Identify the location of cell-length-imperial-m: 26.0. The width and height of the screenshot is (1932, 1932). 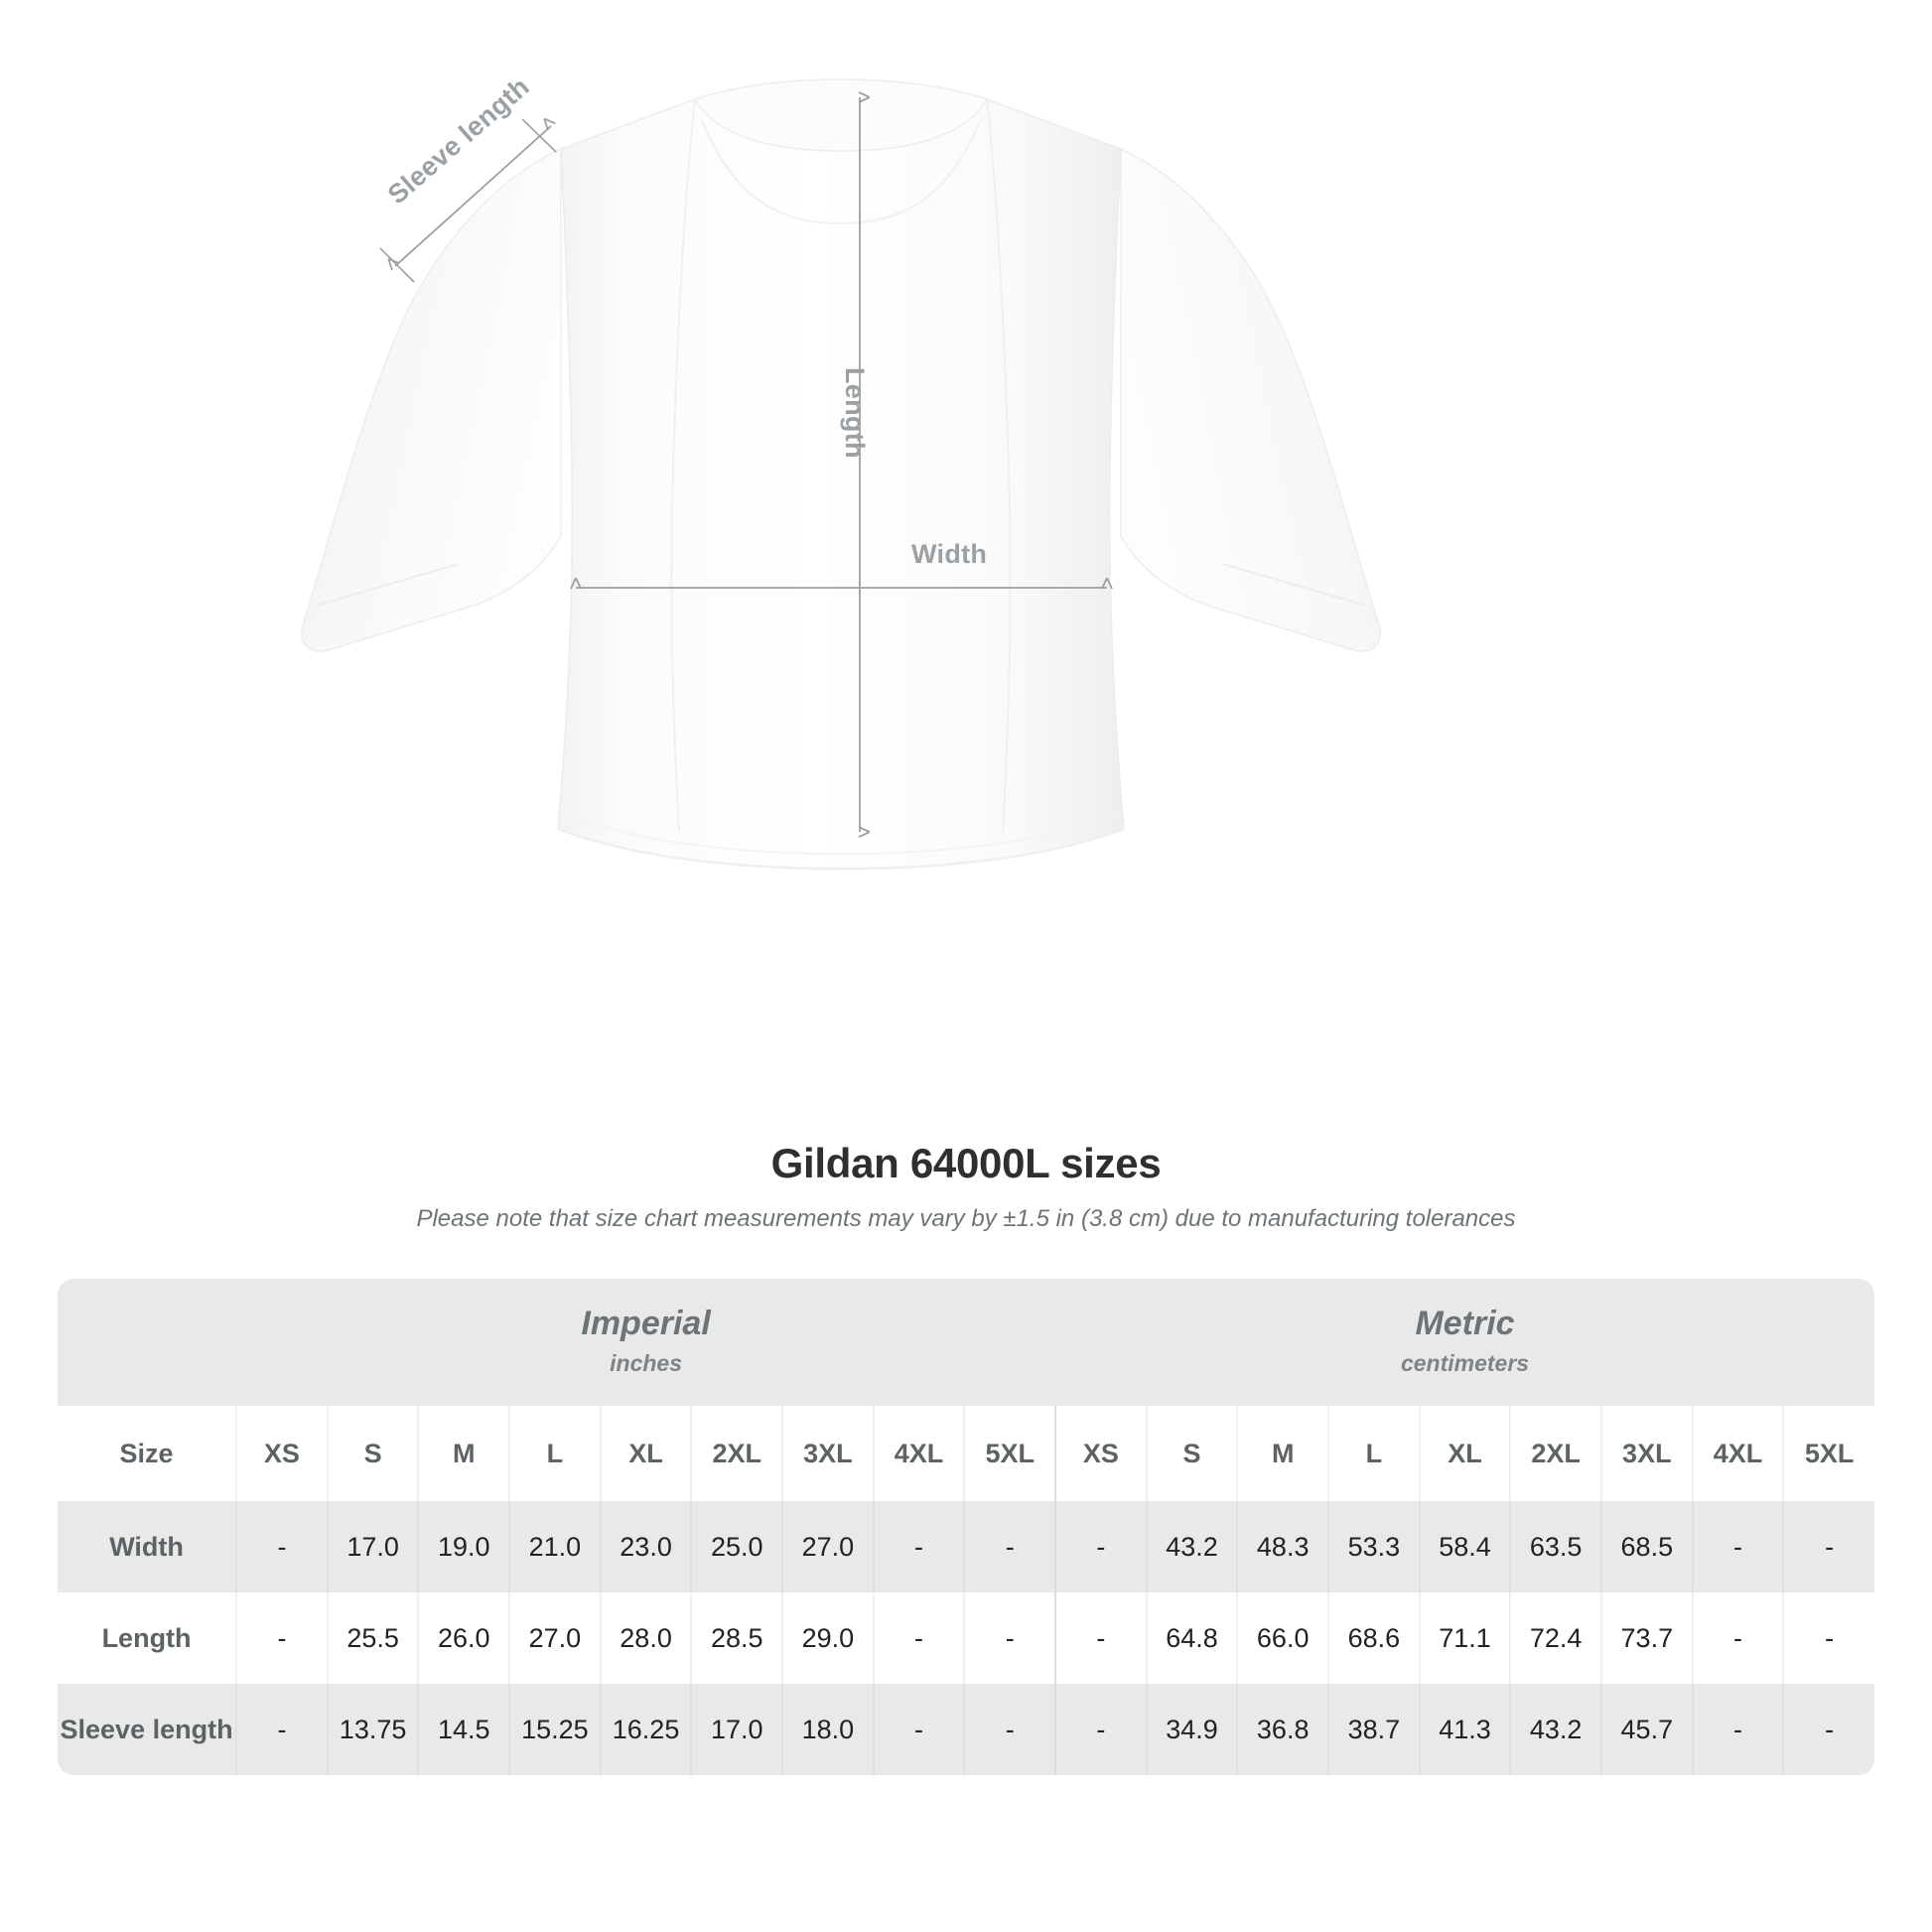
(464, 1638).